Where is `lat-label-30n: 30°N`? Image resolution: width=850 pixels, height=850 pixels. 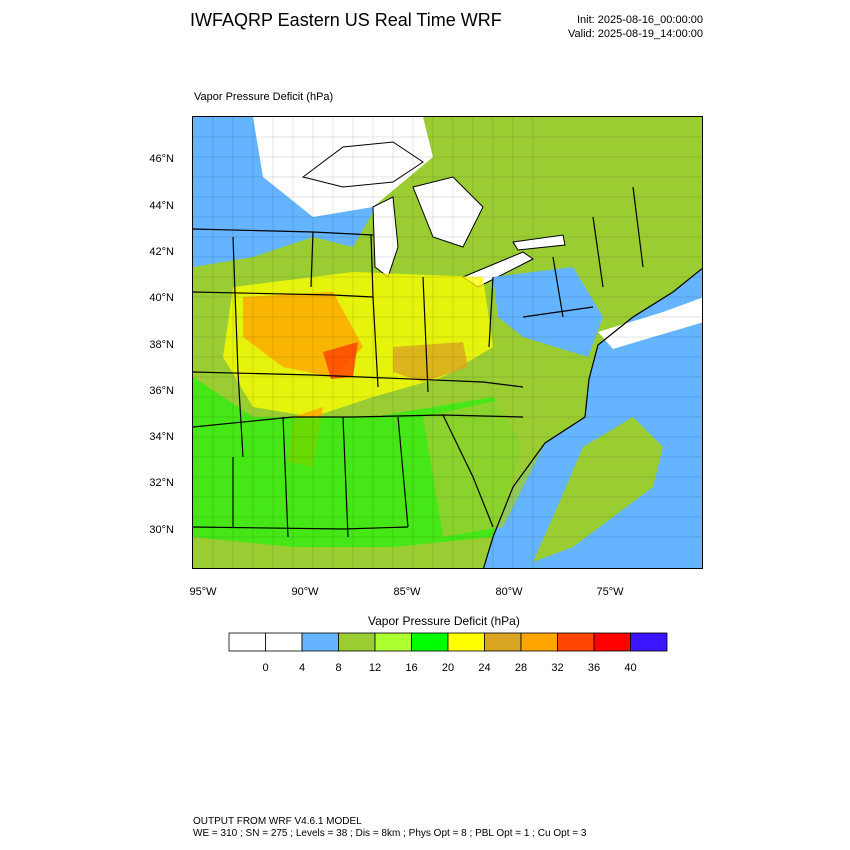 lat-label-30n: 30°N is located at coordinates (161, 530).